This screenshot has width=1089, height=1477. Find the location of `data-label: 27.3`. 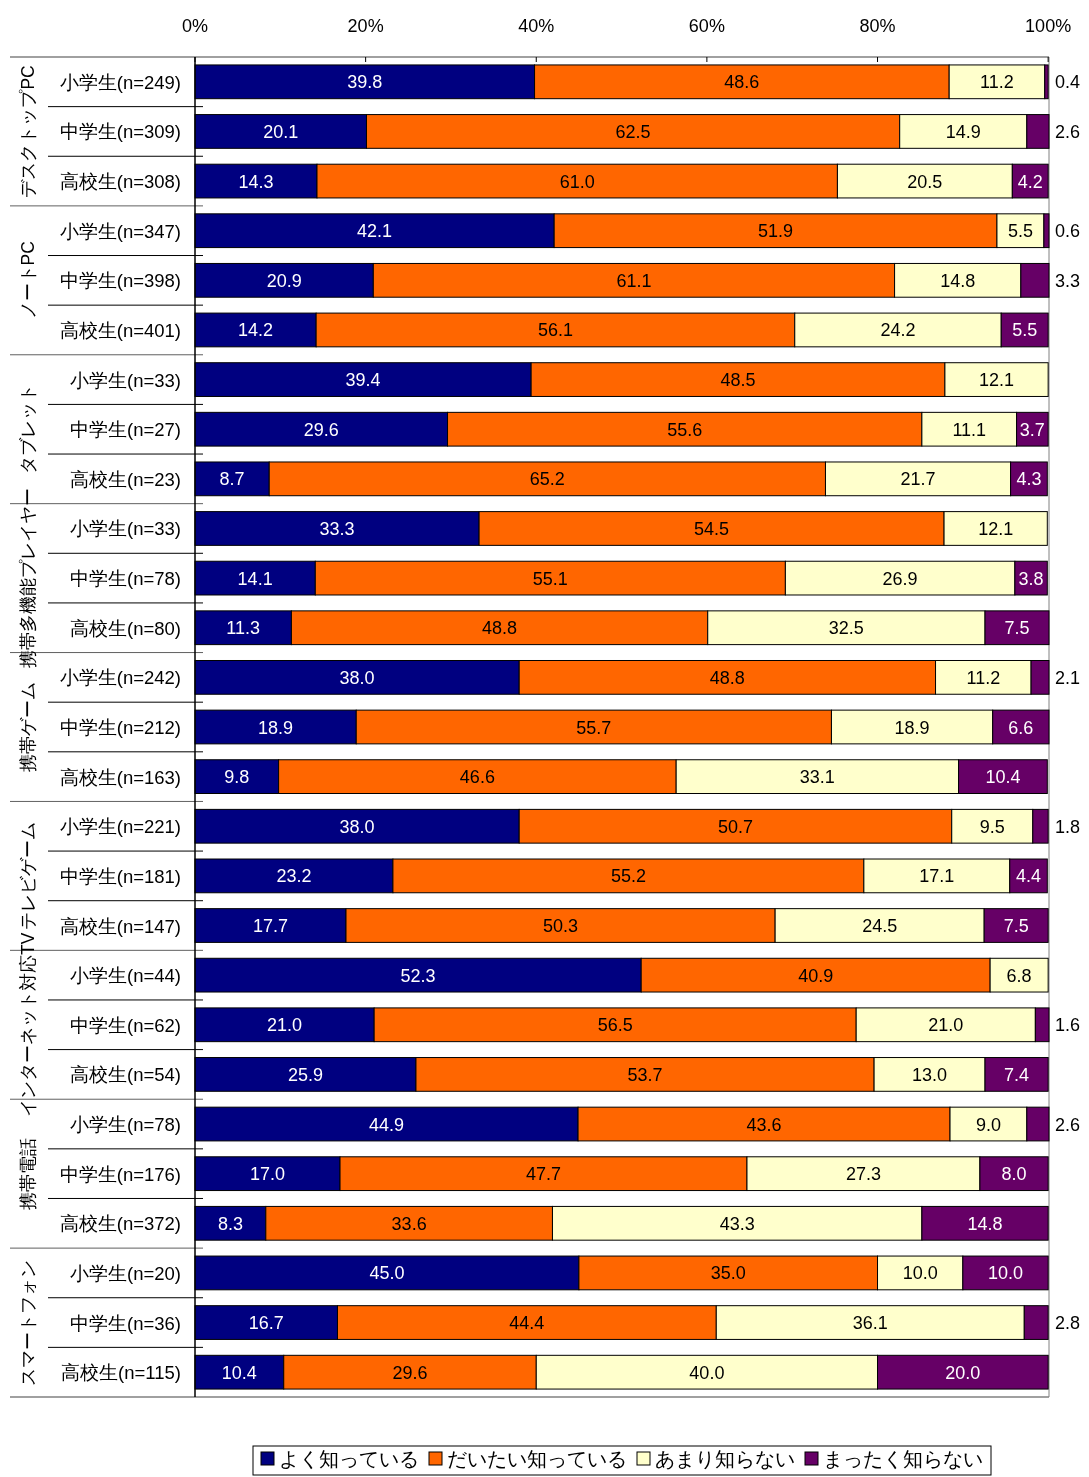

data-label: 27.3 is located at coordinates (863, 1174).